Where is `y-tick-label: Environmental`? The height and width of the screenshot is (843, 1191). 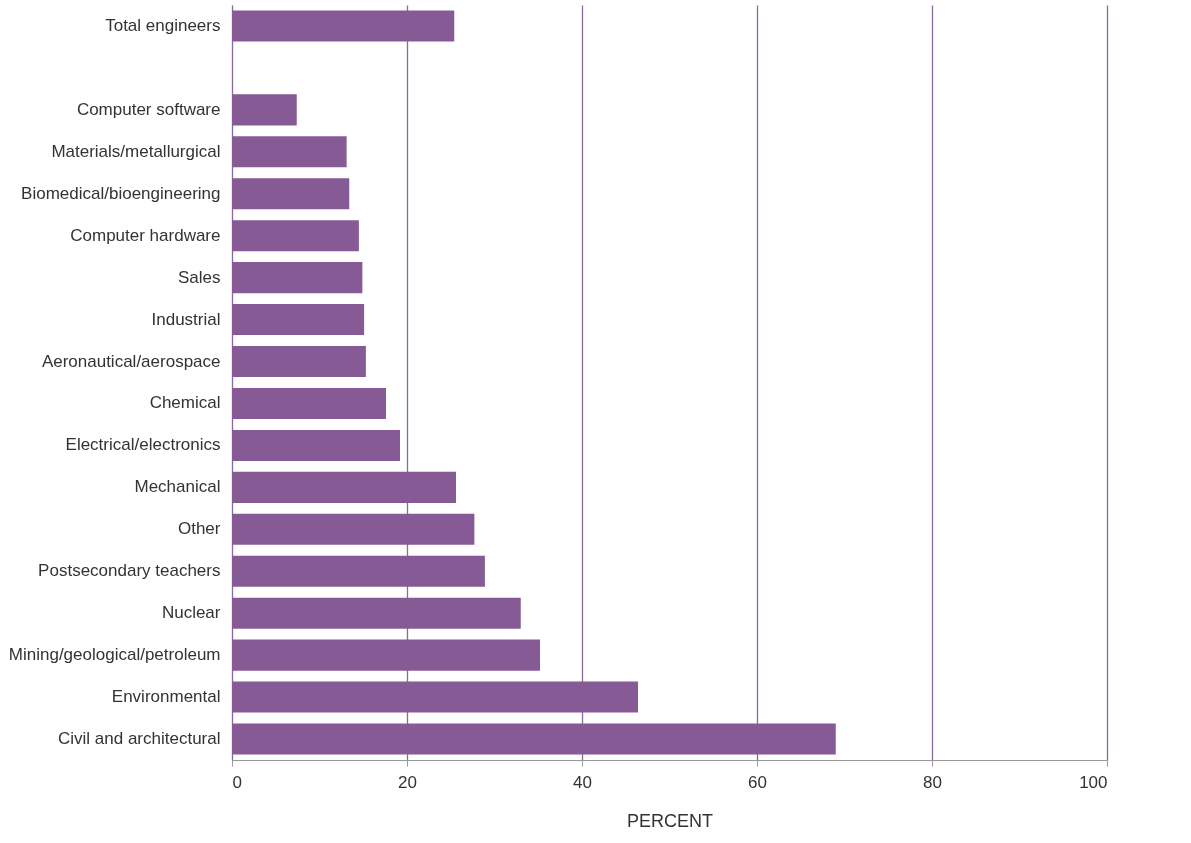 y-tick-label: Environmental is located at coordinates (166, 697).